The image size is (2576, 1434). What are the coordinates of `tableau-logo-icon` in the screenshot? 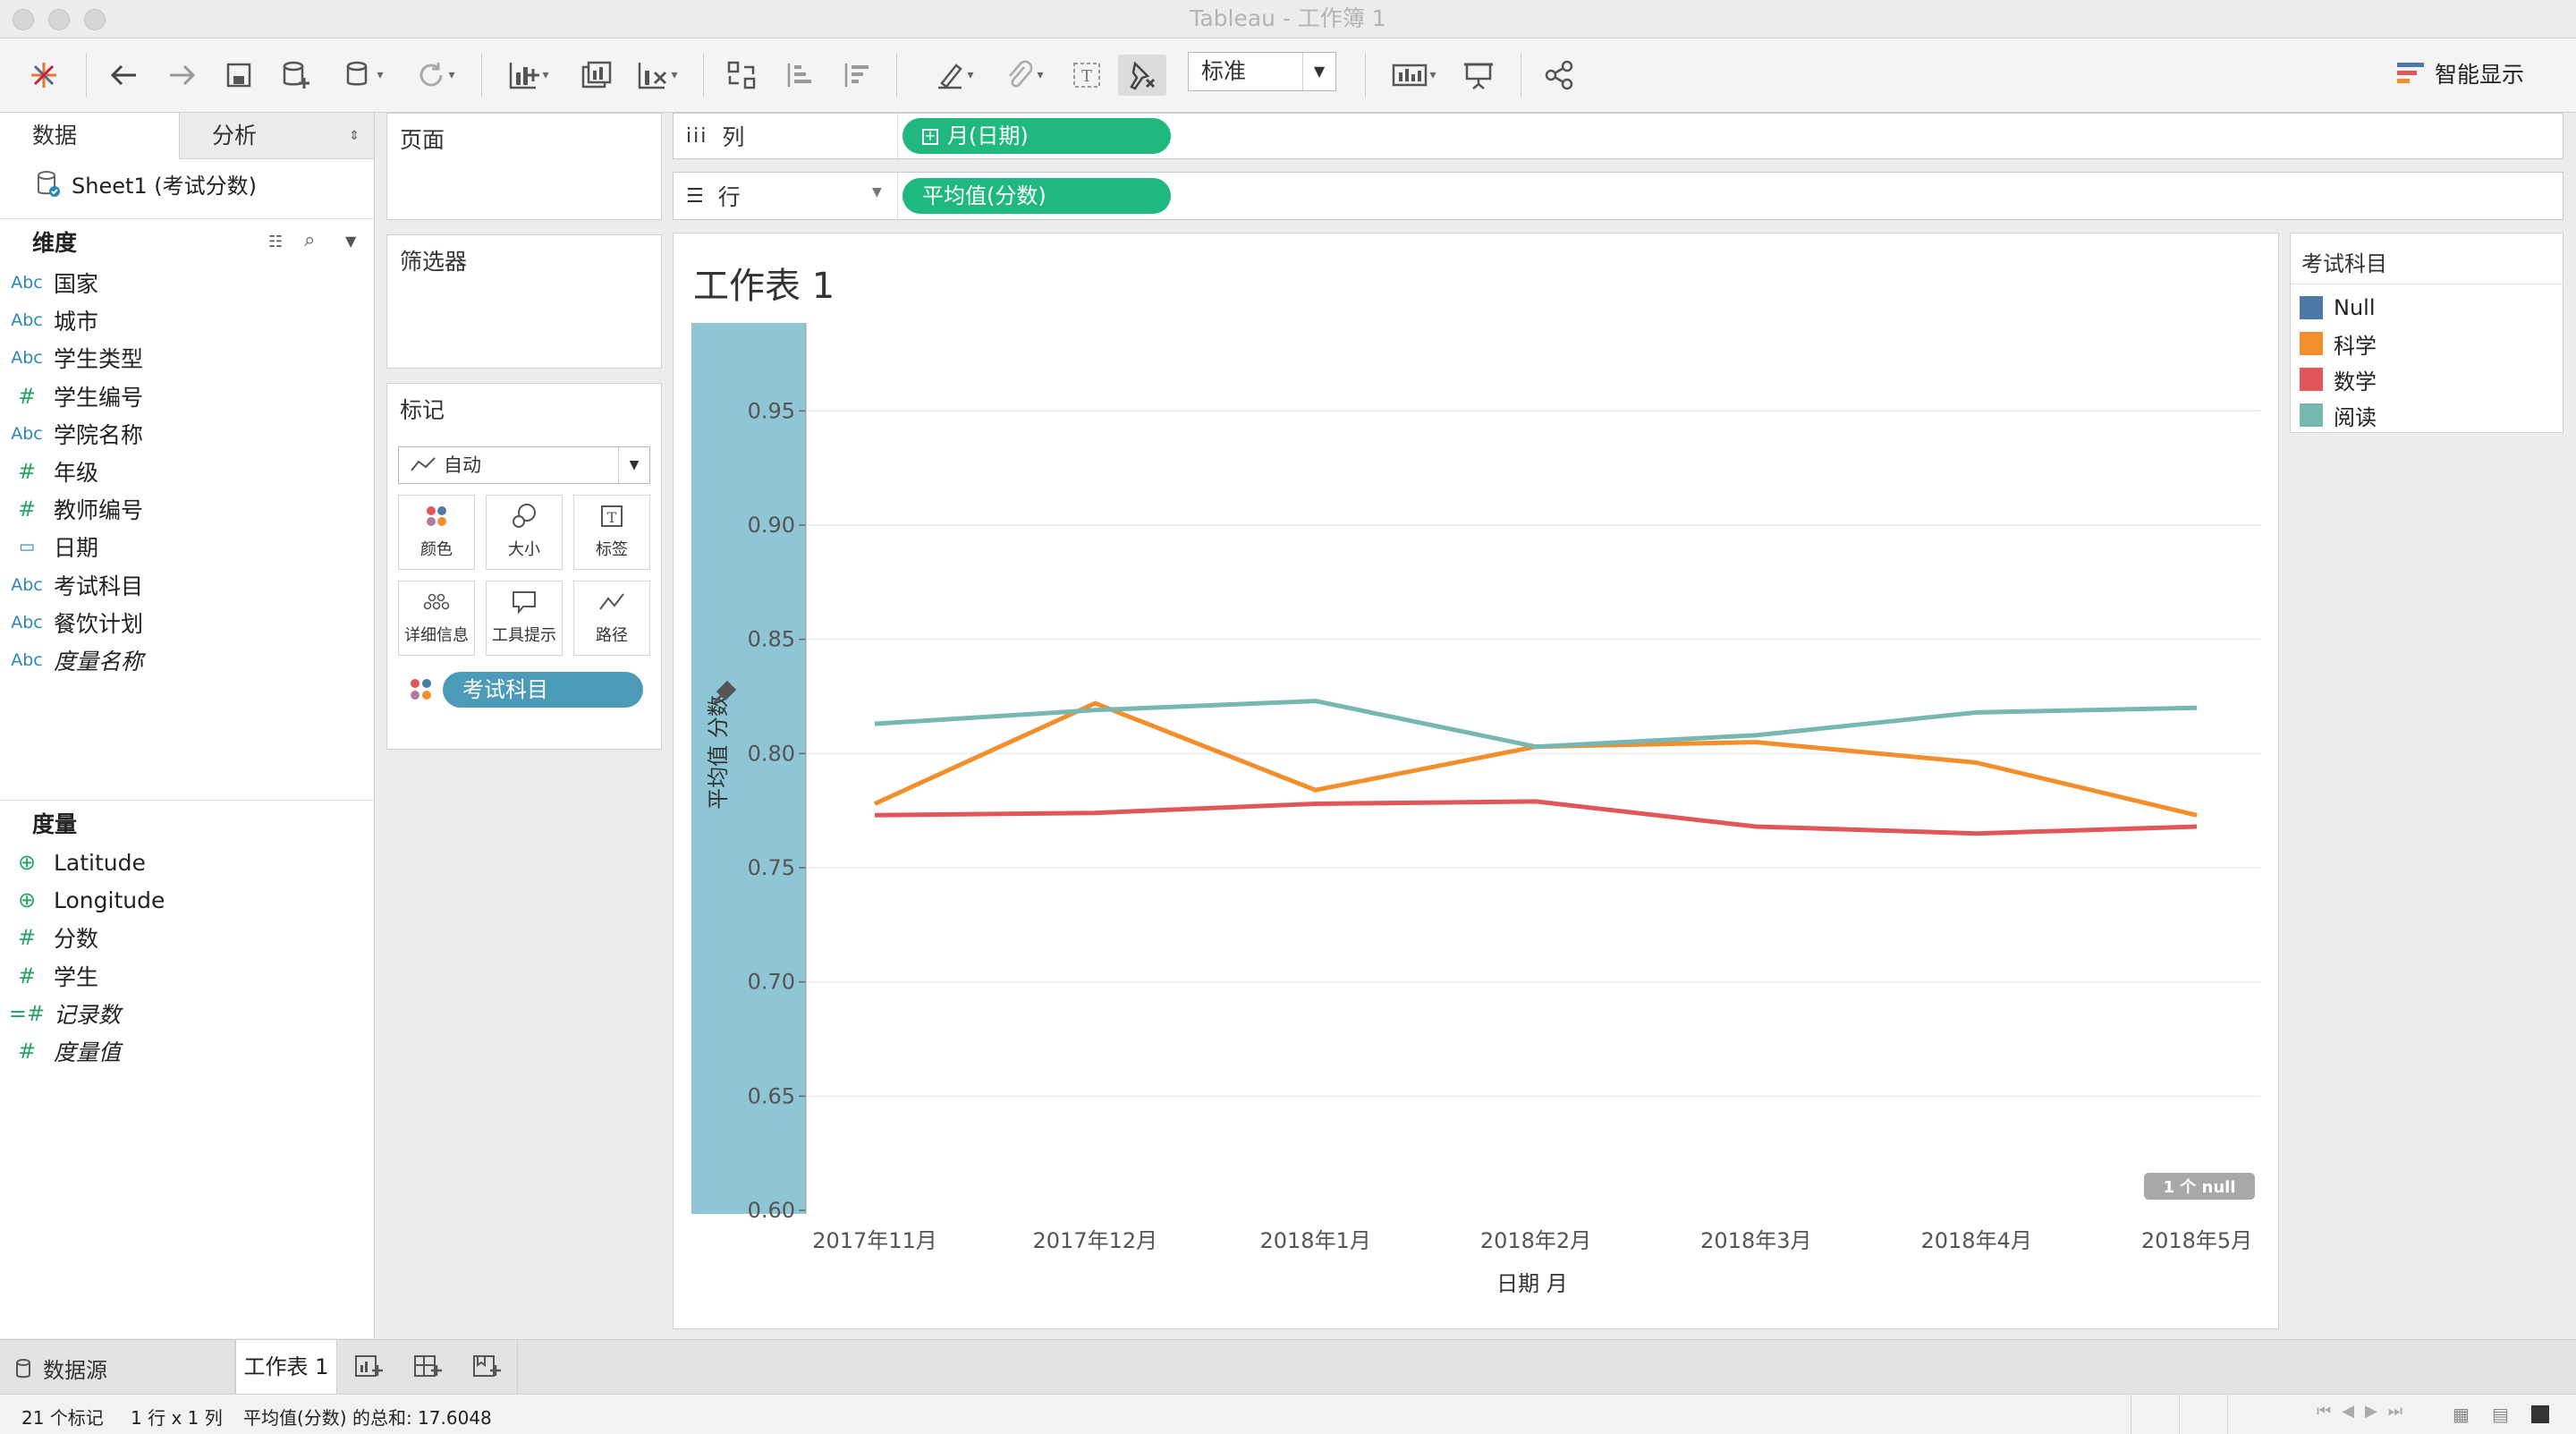 It's located at (43, 75).